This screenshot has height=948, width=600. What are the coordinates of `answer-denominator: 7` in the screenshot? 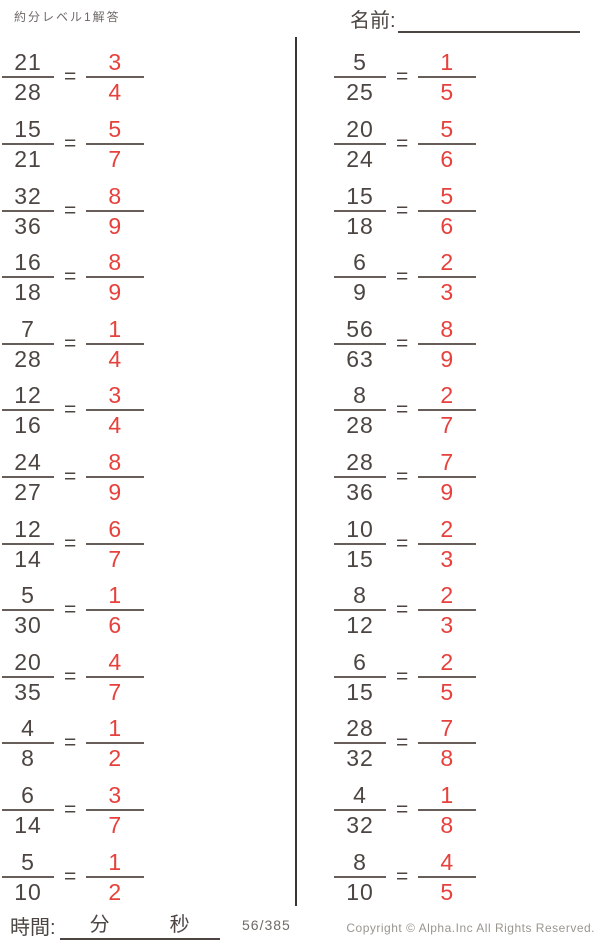 It's located at (115, 558).